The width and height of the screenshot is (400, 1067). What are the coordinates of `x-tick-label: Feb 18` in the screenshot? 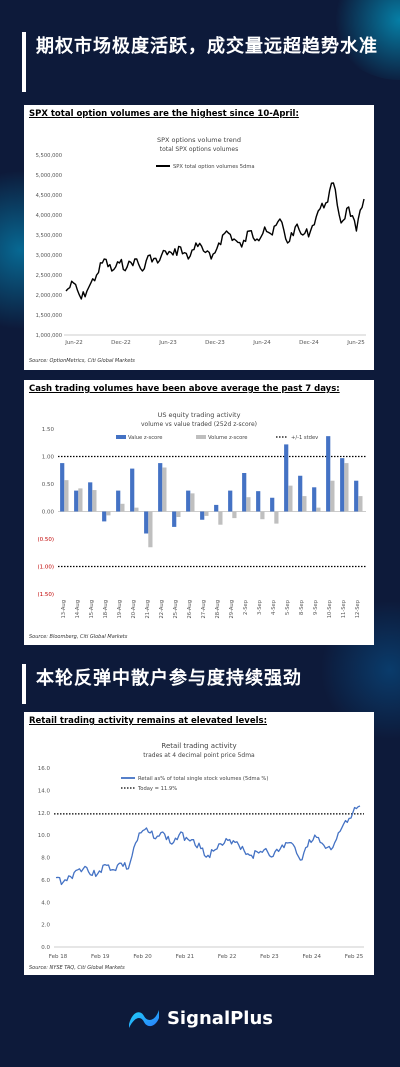 It's located at (58, 957).